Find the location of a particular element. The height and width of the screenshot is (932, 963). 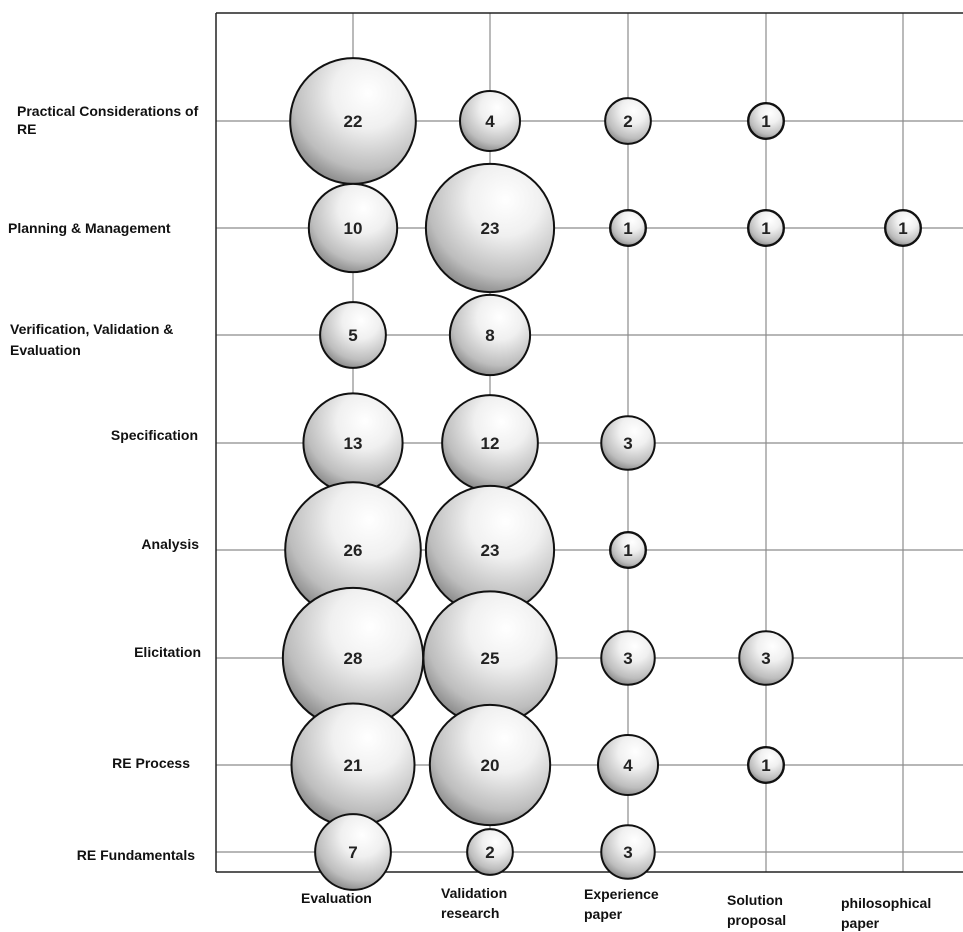

column-label-2: Experience paper is located at coordinates (621, 904).